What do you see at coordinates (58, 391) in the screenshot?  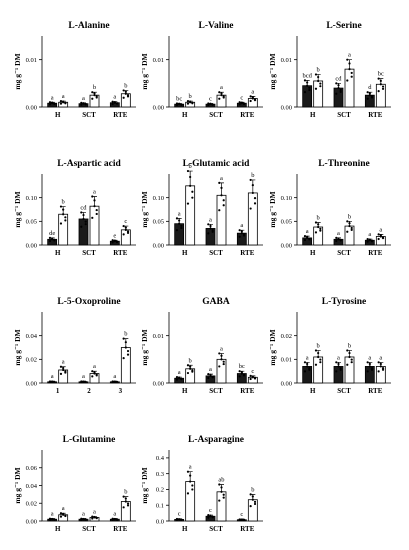 I see `x-tick-label: 1` at bounding box center [58, 391].